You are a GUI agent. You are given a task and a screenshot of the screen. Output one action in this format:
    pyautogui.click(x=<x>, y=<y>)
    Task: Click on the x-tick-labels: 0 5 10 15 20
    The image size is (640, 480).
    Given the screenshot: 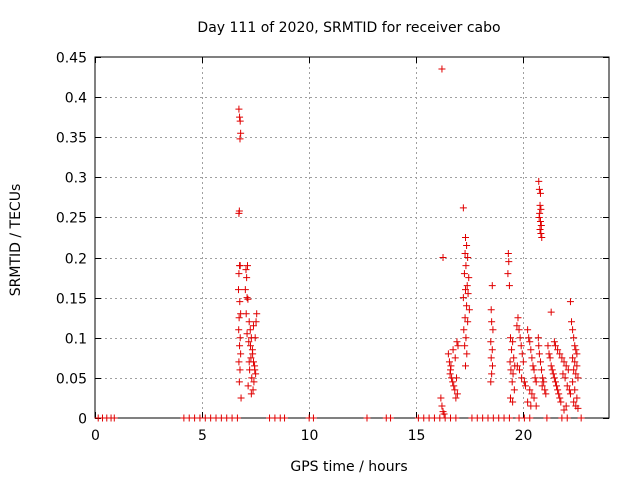 What is the action you would take?
    pyautogui.click(x=311, y=436)
    